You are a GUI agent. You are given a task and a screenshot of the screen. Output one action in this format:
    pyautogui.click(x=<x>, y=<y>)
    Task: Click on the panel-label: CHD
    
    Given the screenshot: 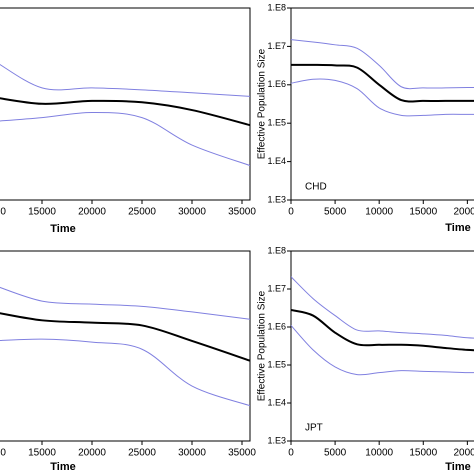 What is the action you would take?
    pyautogui.click(x=316, y=187)
    